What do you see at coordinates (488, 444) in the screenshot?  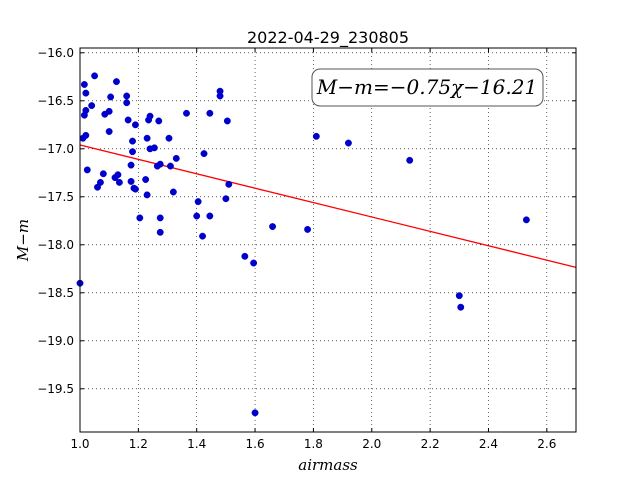 I see `x-tick-label: 2.4` at bounding box center [488, 444].